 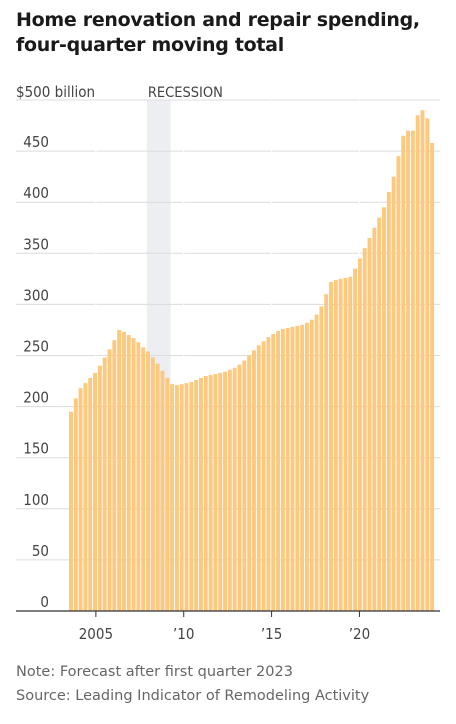 I want to click on x-axis: 2005 ’10 ’15 ’20, so click(x=228, y=626).